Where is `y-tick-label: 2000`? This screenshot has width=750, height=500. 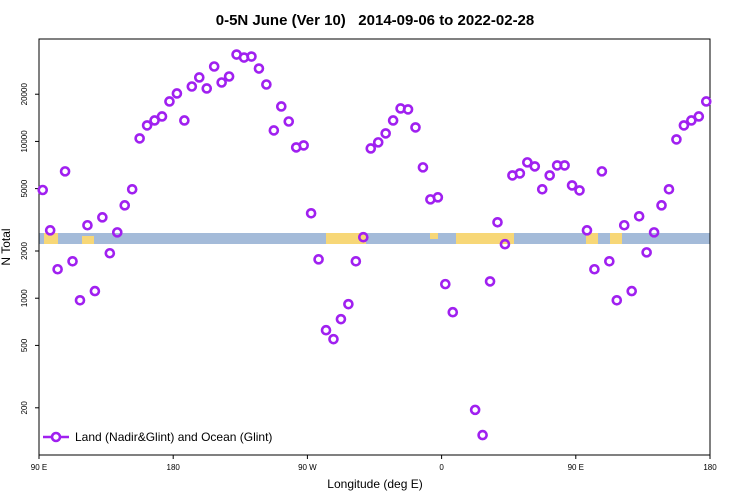 y-tick-label: 2000 is located at coordinates (24, 251).